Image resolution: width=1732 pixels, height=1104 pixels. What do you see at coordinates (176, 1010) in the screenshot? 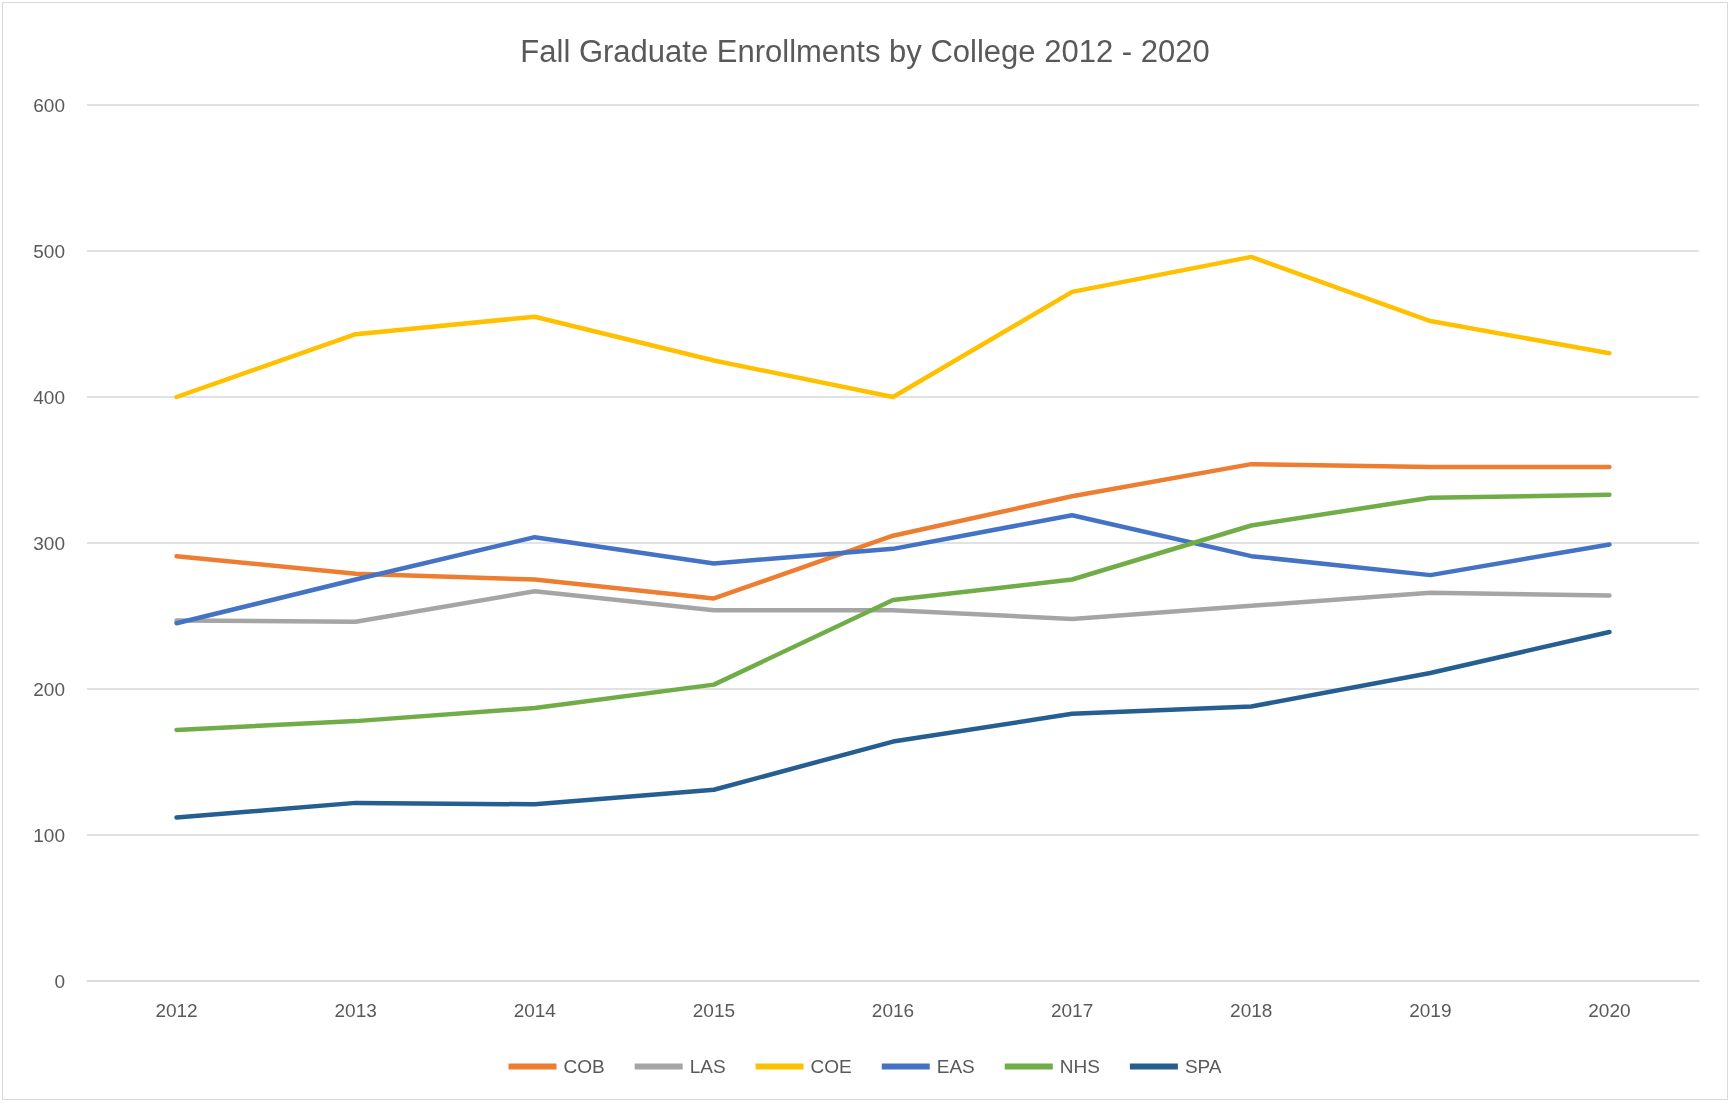
I see `x-tick-label: 2012` at bounding box center [176, 1010].